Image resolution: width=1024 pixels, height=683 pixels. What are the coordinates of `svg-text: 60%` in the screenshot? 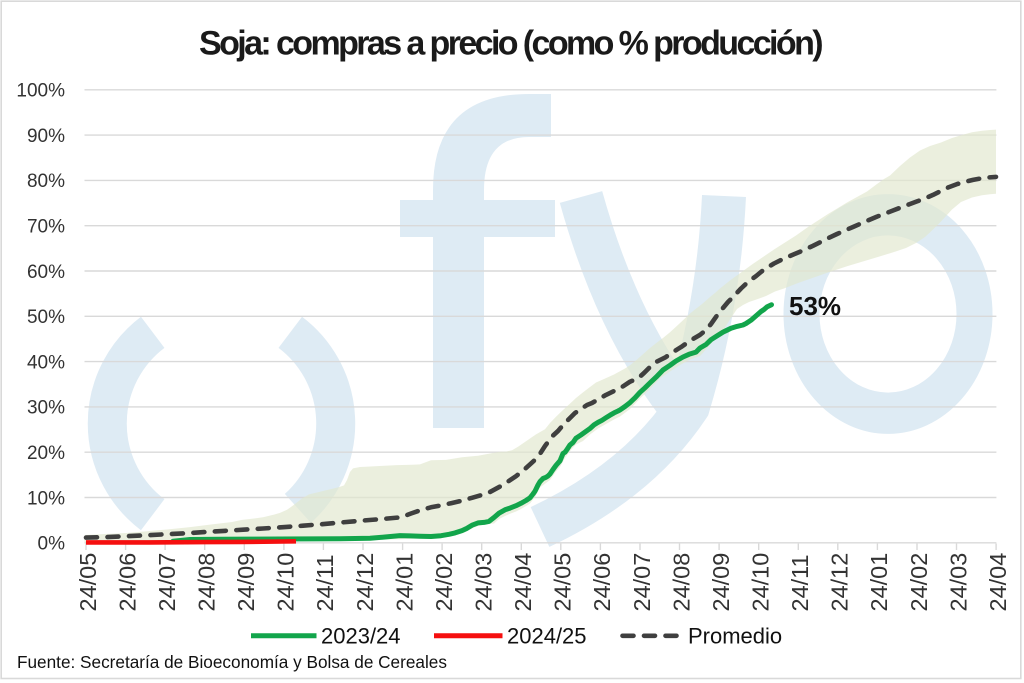 It's located at (46, 272).